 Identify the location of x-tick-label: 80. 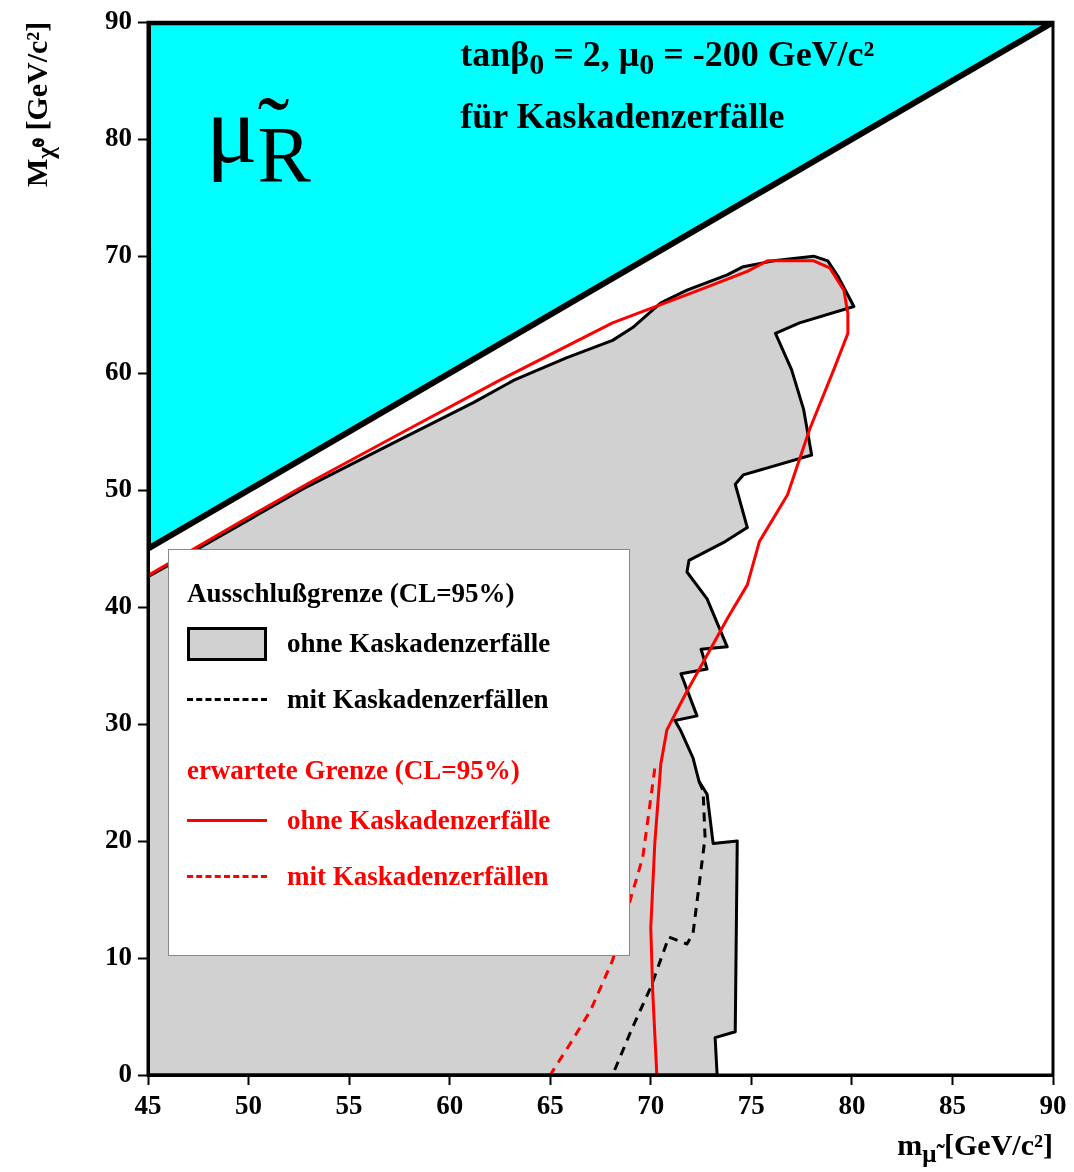
(852, 1105).